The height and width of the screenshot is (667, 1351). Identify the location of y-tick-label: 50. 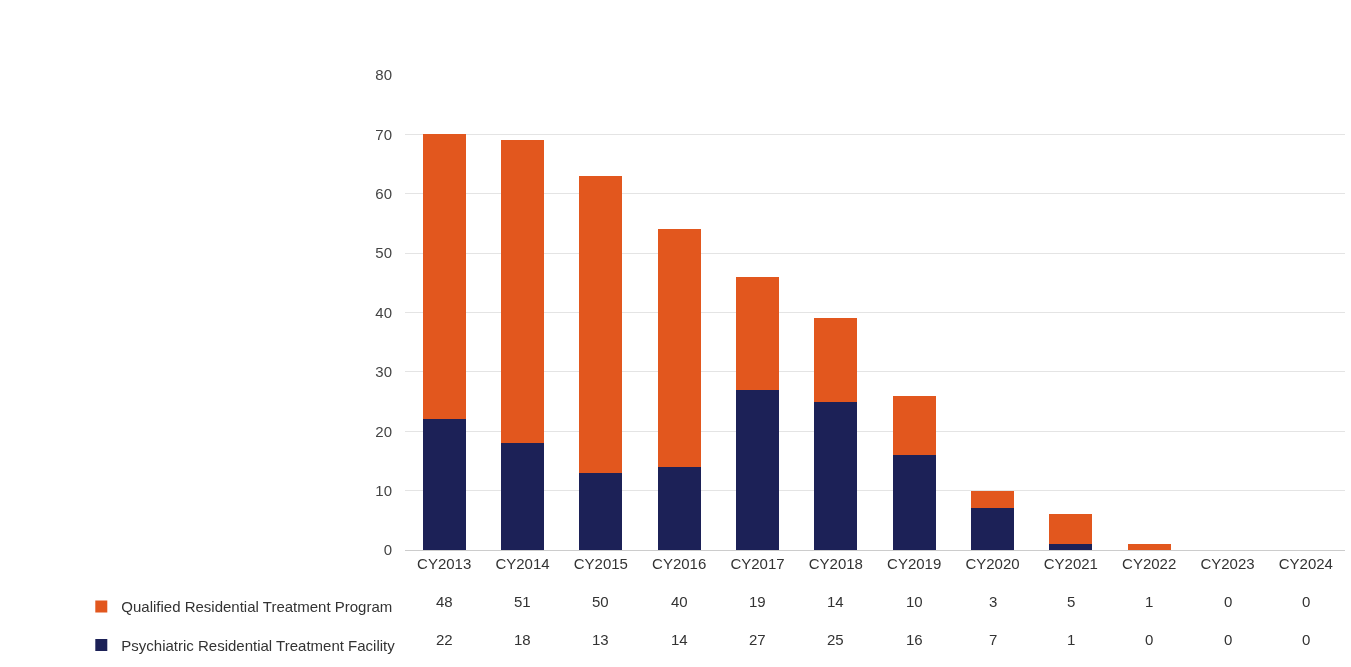
(383, 253).